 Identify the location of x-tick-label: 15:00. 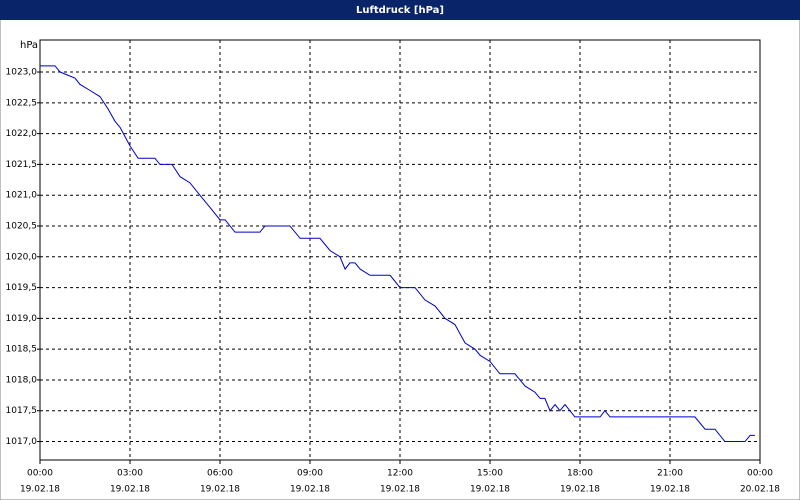
(490, 474).